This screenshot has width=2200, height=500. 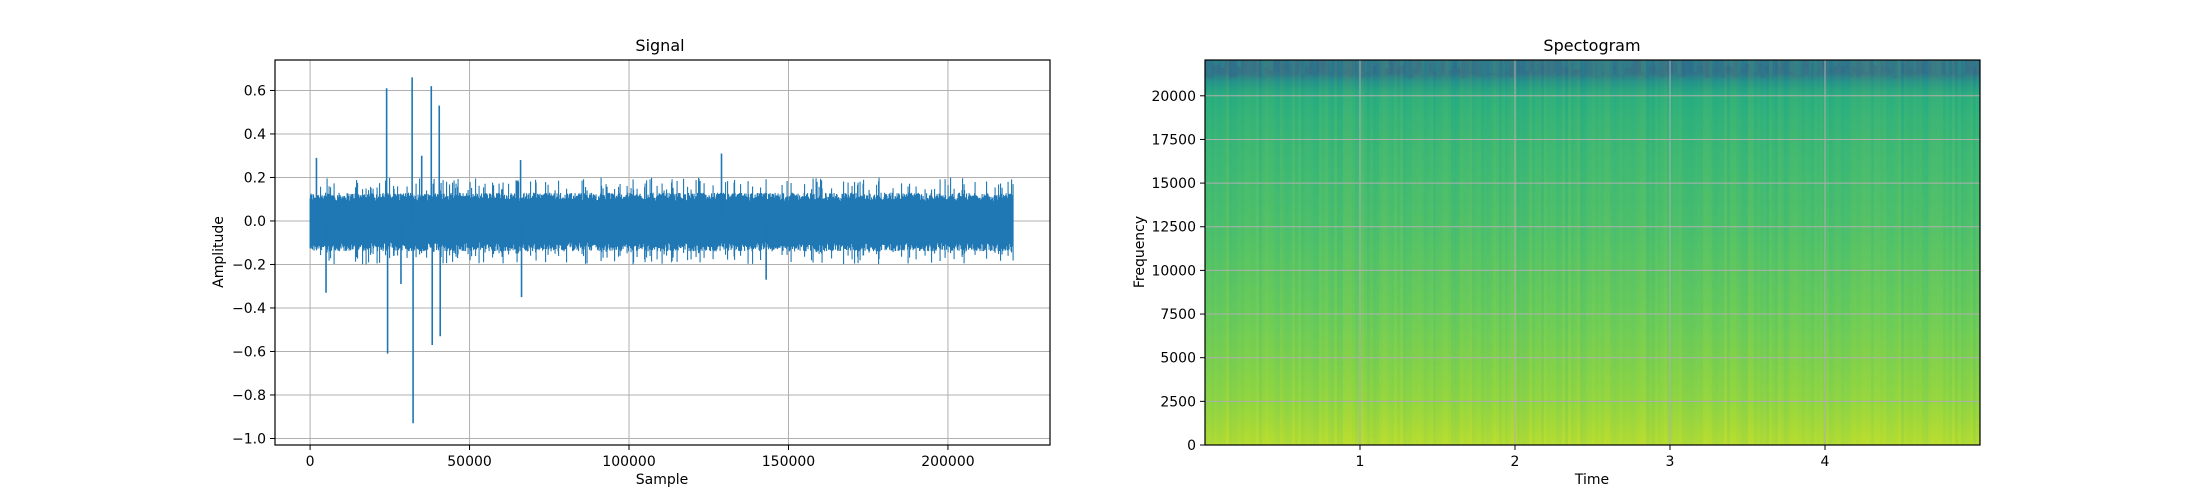 I want to click on signal-y-tick-label: 0.0, so click(x=255, y=222).